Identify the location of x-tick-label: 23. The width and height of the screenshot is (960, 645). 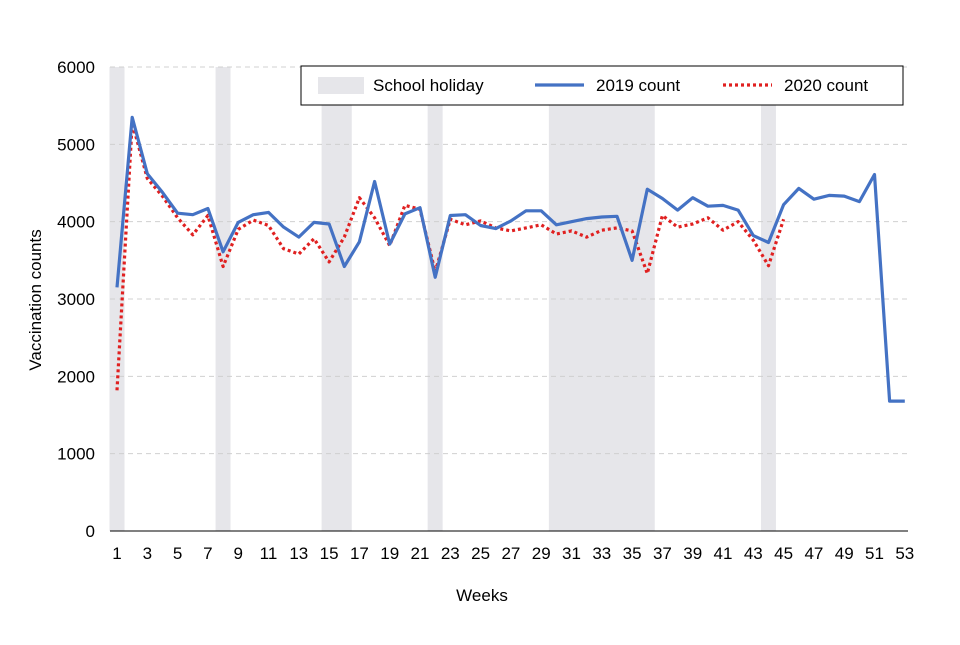
(450, 553).